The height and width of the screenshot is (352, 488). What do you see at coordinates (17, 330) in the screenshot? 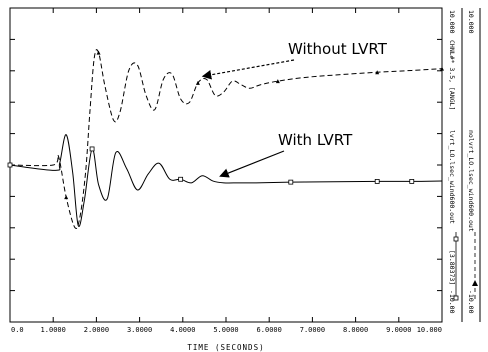
I see `x-tick-label: 0.0` at bounding box center [17, 330].